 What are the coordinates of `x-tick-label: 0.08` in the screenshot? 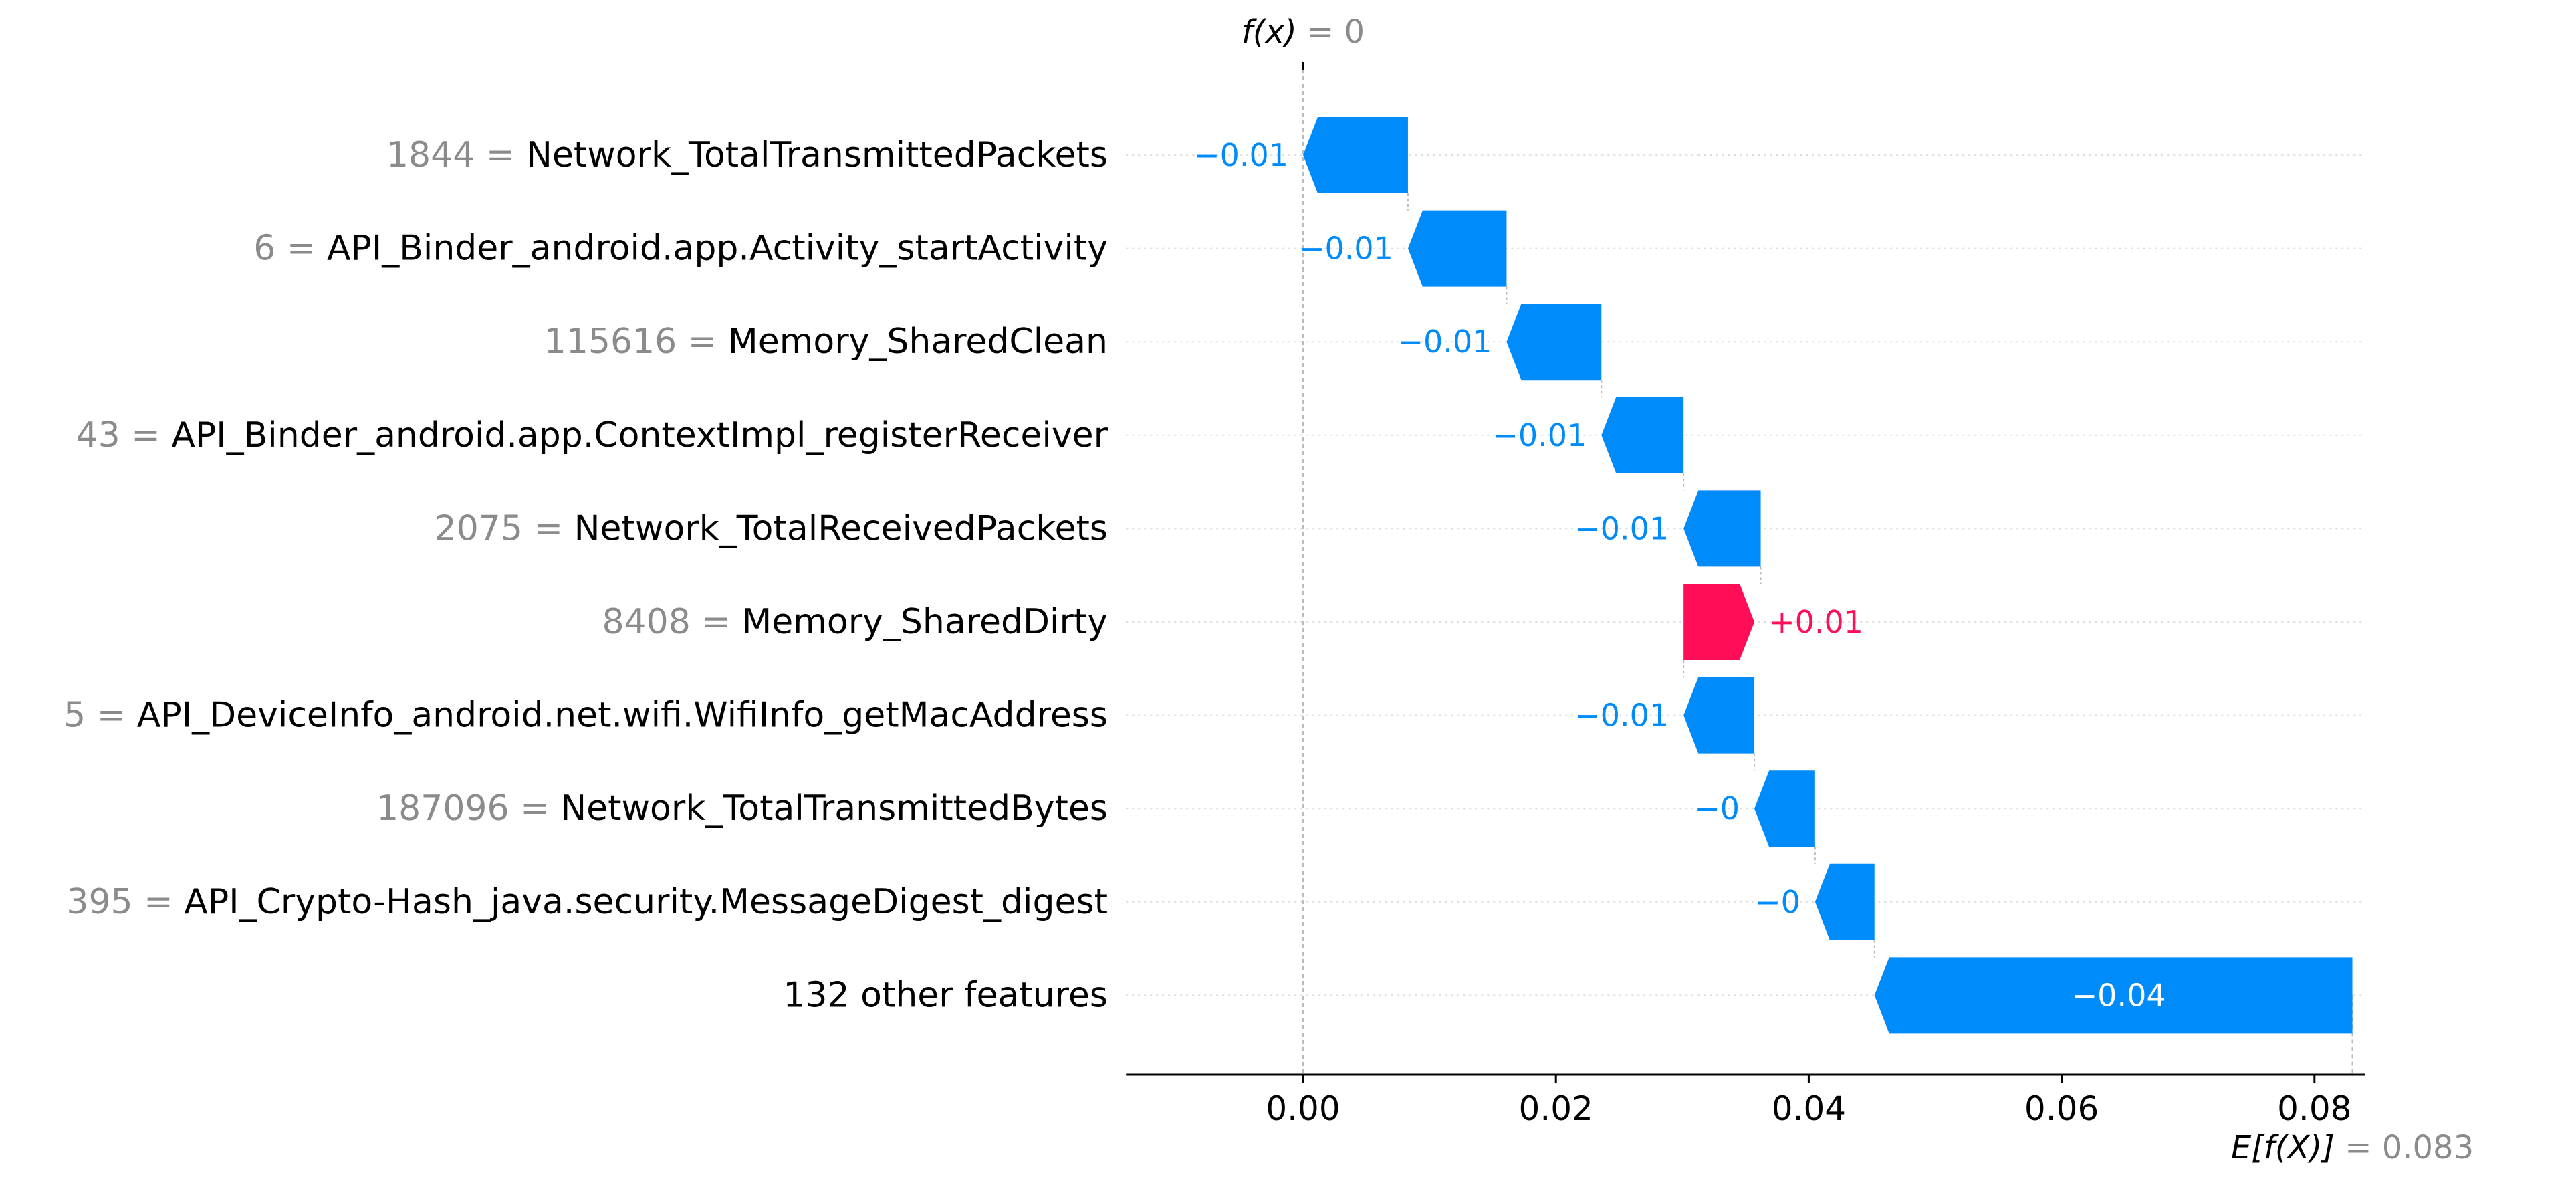 It's located at (2314, 1108).